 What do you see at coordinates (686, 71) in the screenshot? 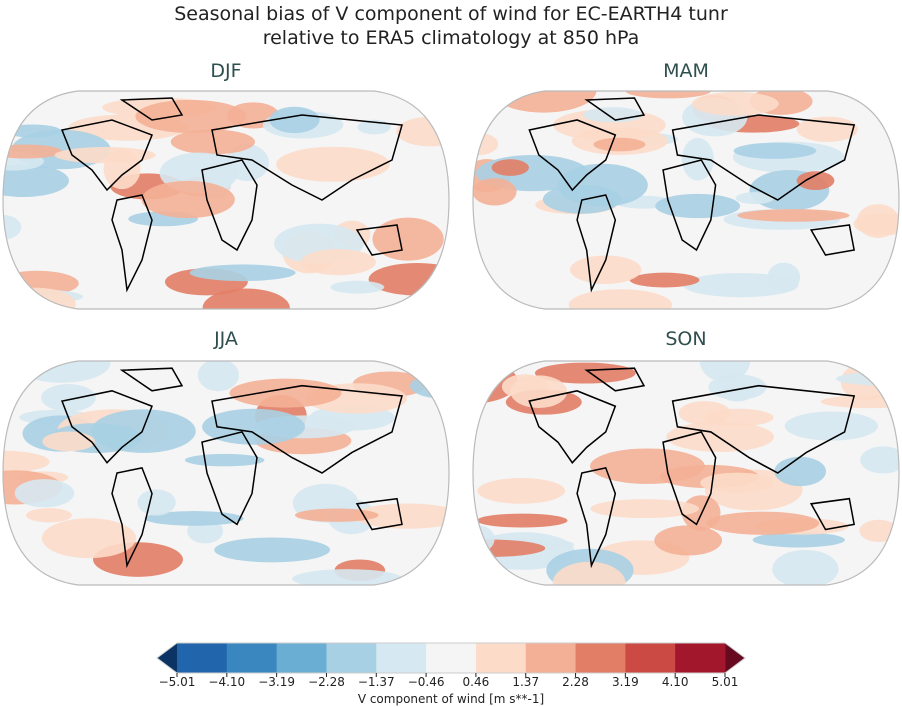
I see `panel-title-mam: MAM` at bounding box center [686, 71].